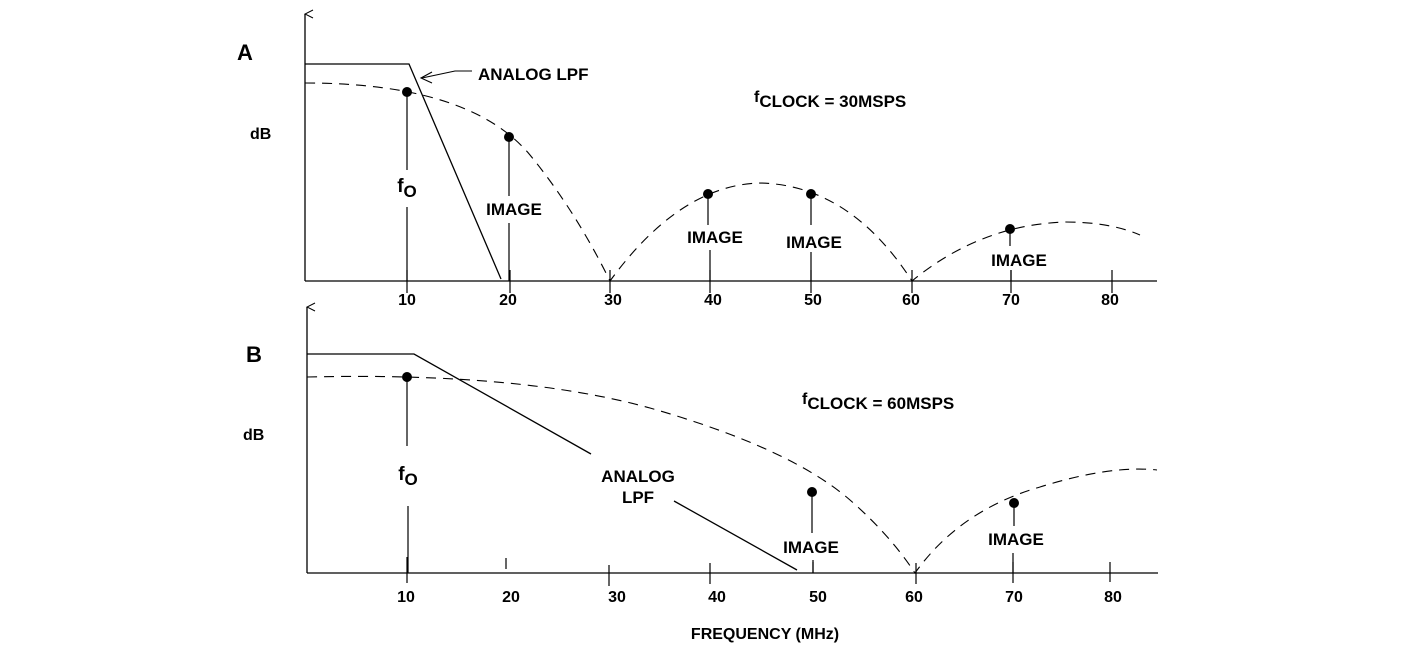 This screenshot has width=1423, height=666. Describe the element at coordinates (407, 300) in the screenshot. I see `x-tick-label-a-10: 10` at that location.